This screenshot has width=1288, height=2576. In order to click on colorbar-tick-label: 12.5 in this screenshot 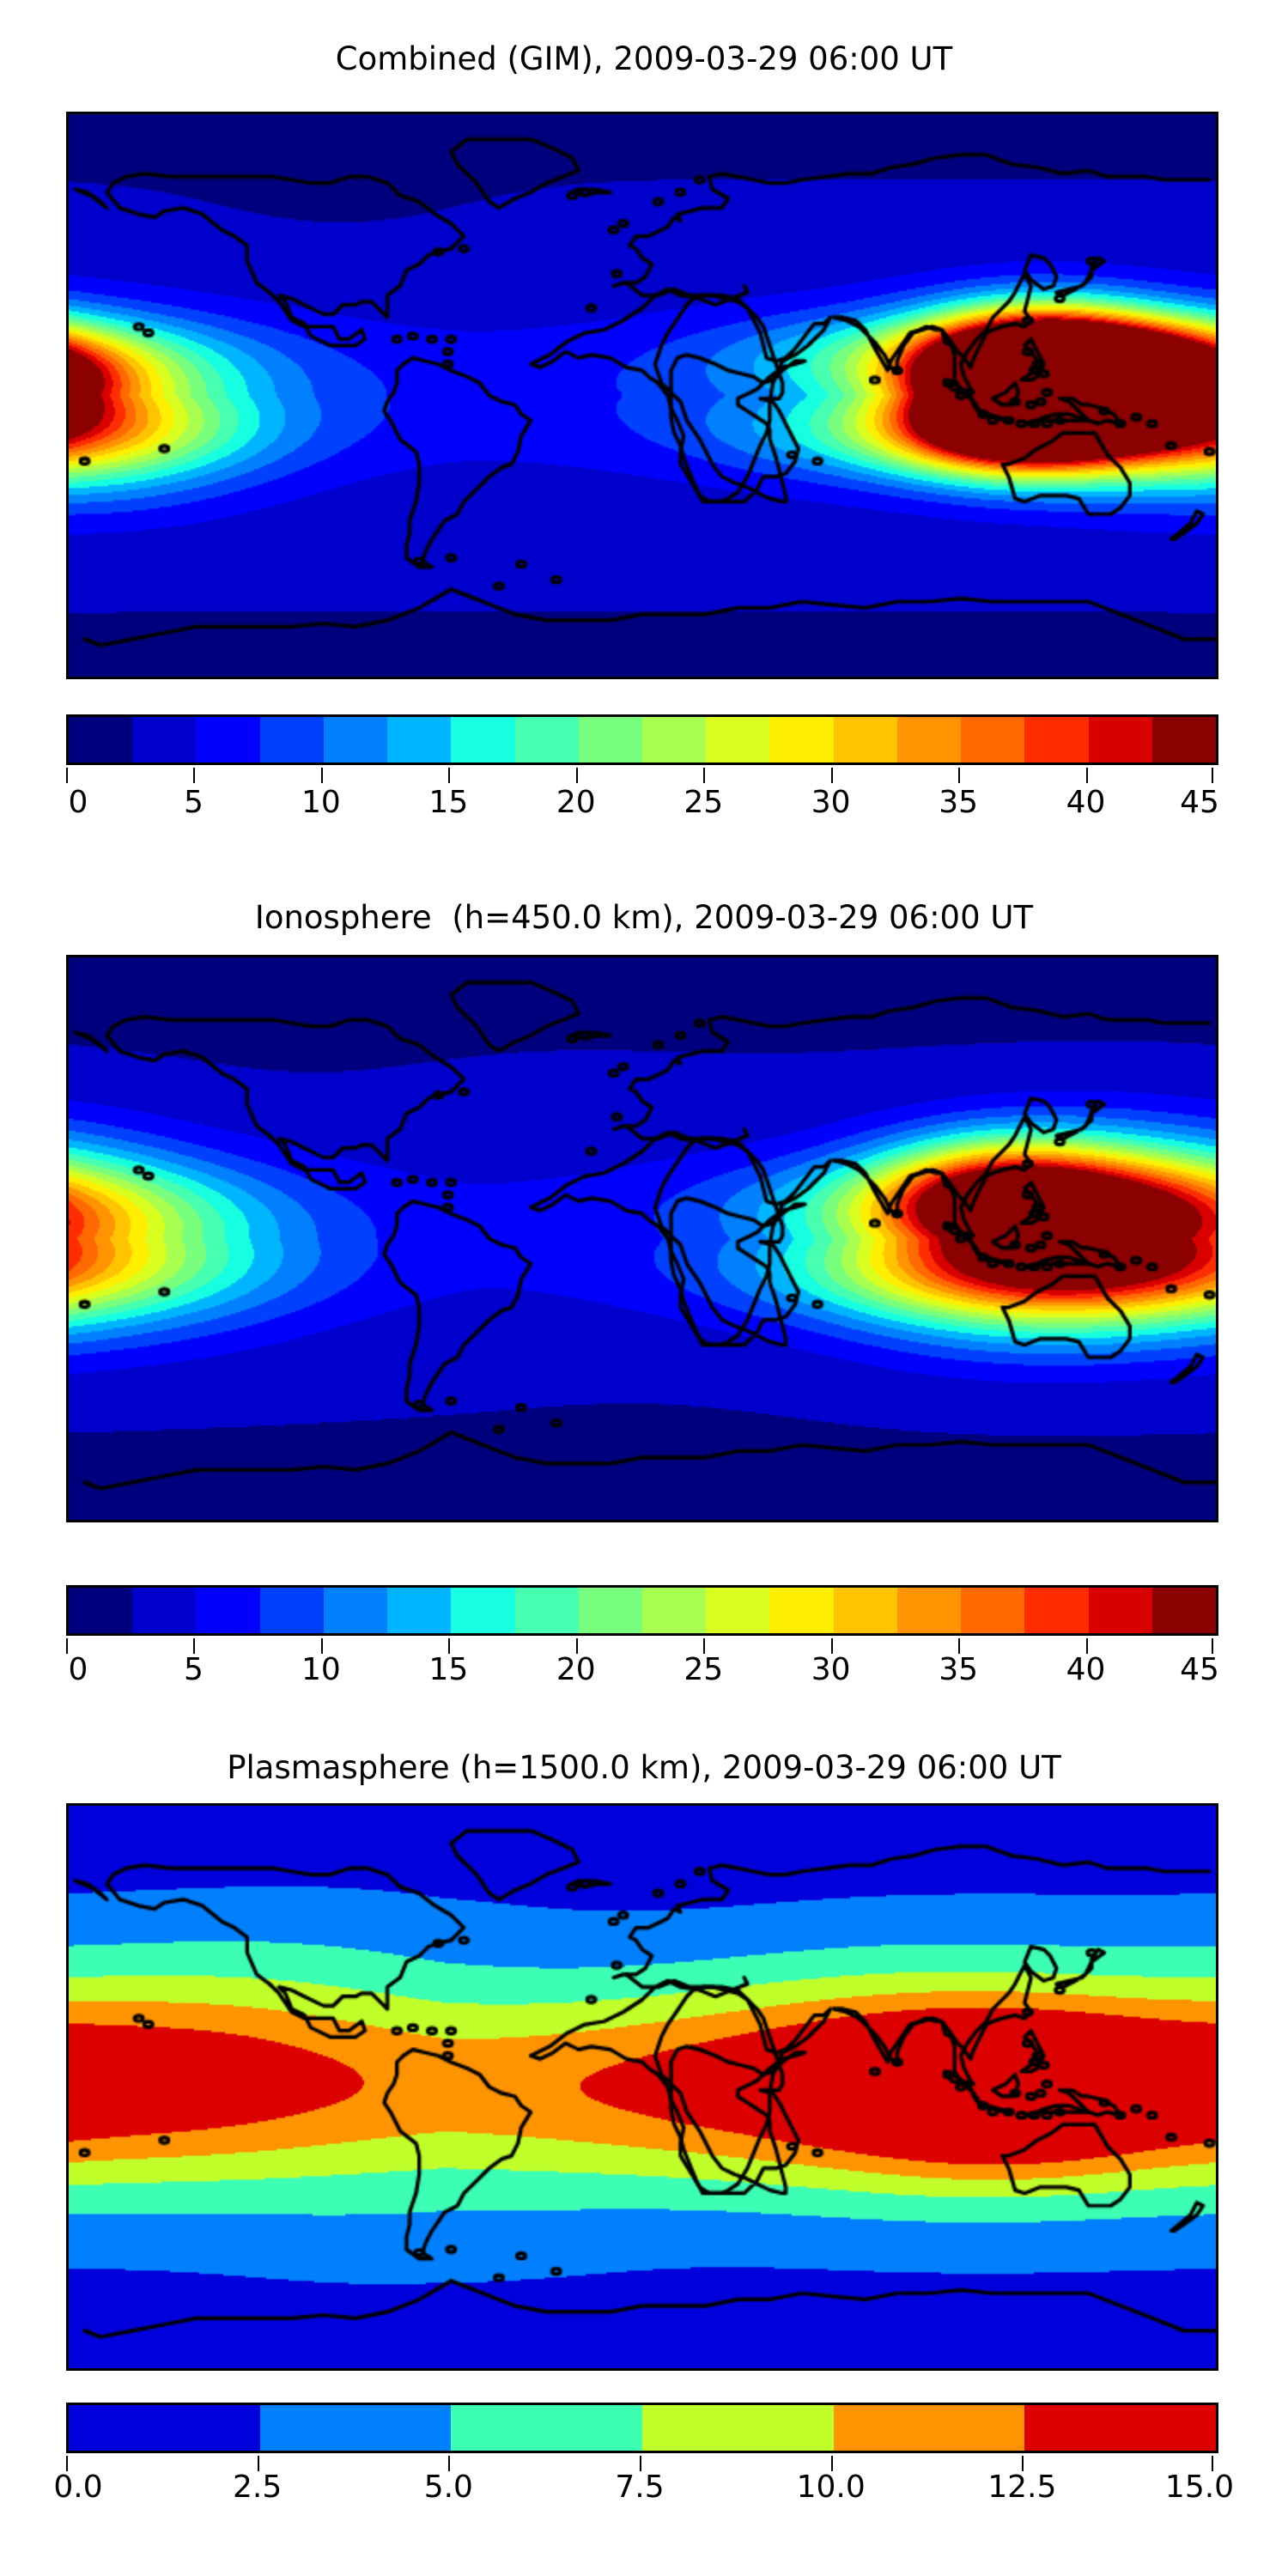, I will do `click(1022, 2487)`.